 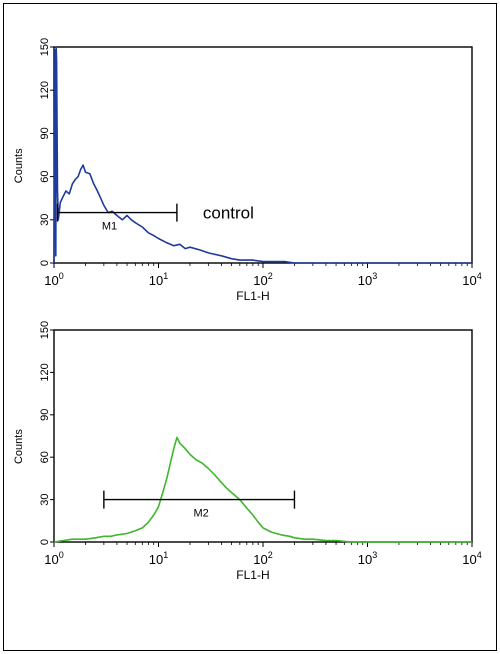 I want to click on gate-label: M2, so click(x=201, y=514).